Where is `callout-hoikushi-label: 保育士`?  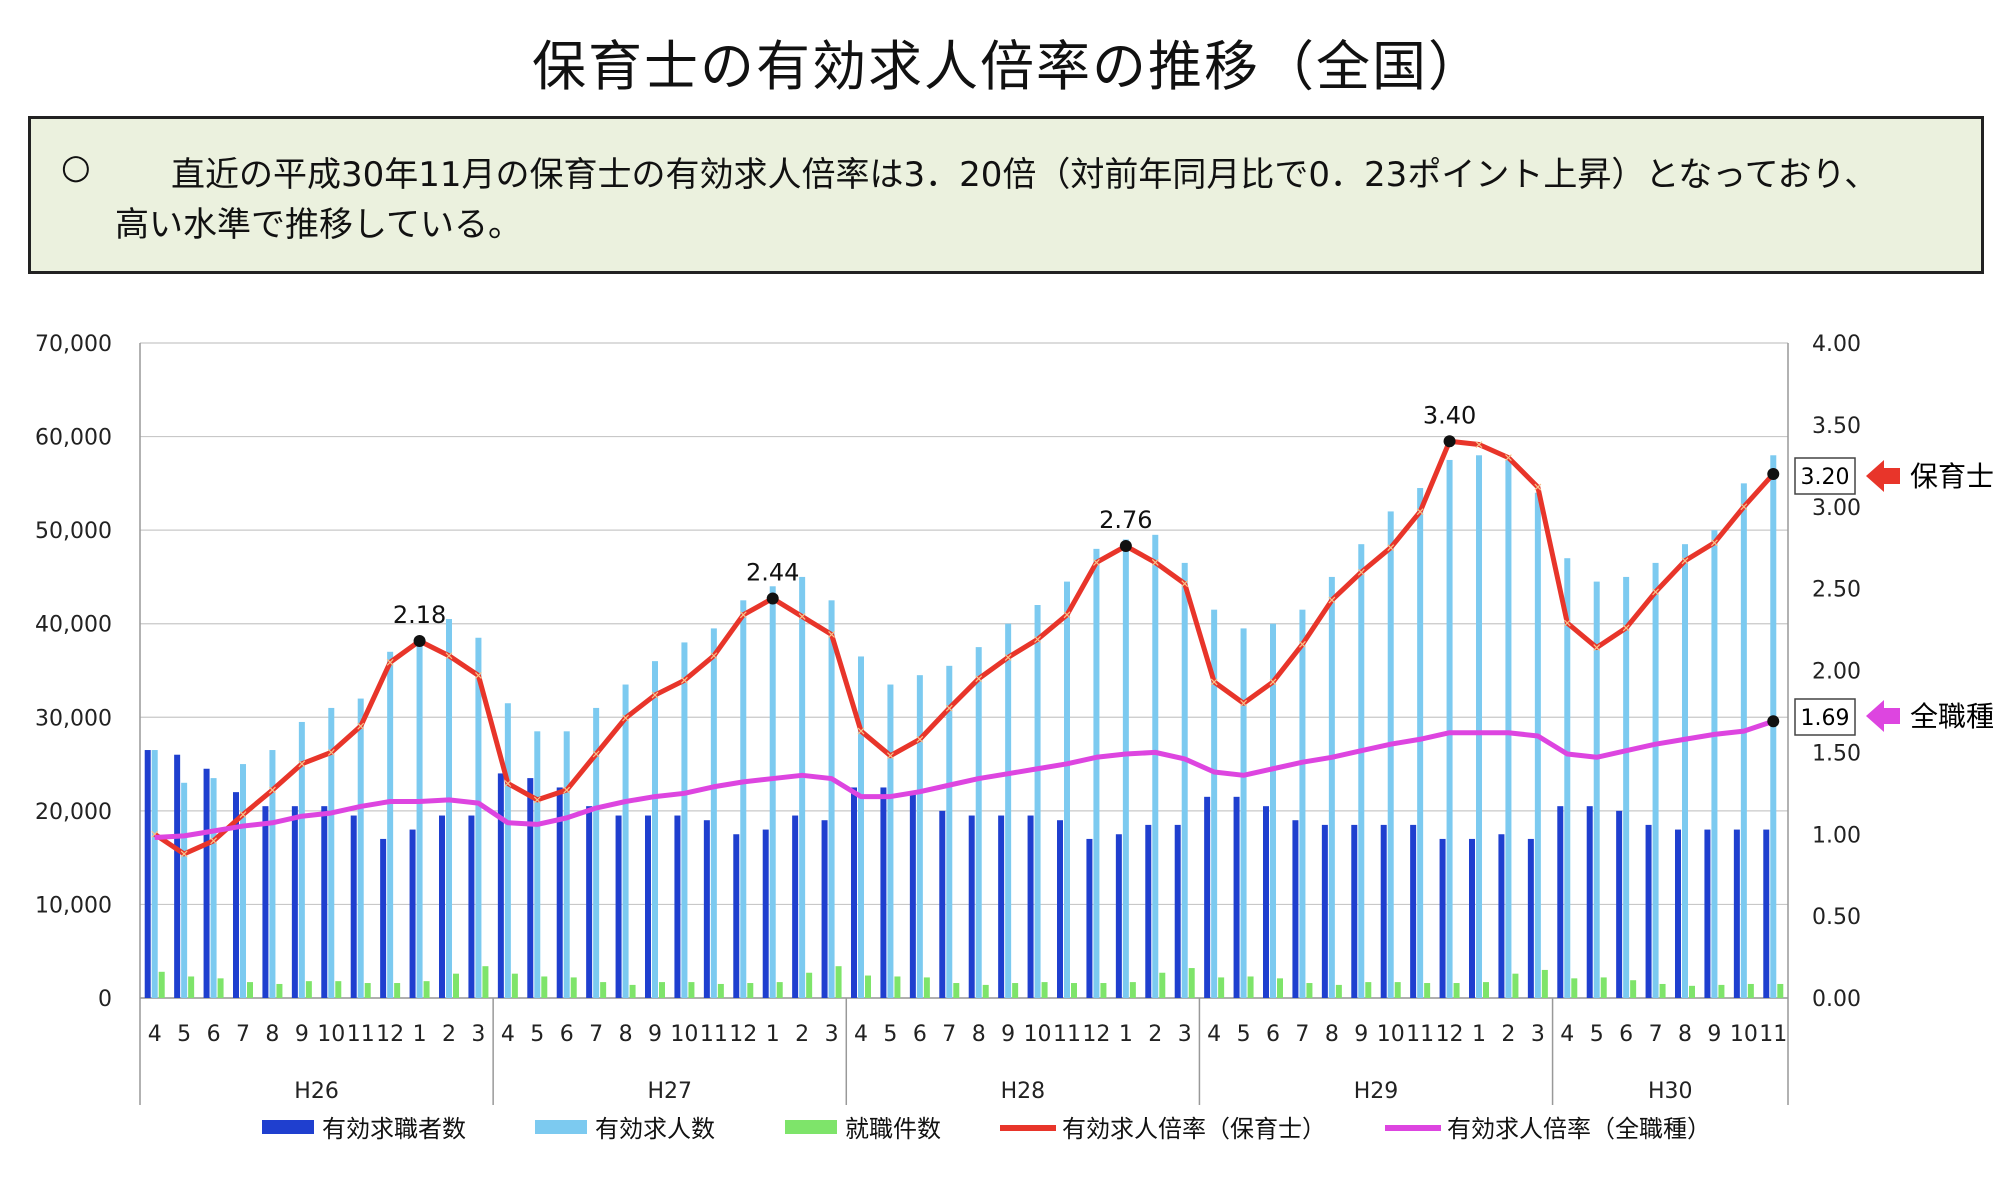
callout-hoikushi-label: 保育士 is located at coordinates (1952, 476).